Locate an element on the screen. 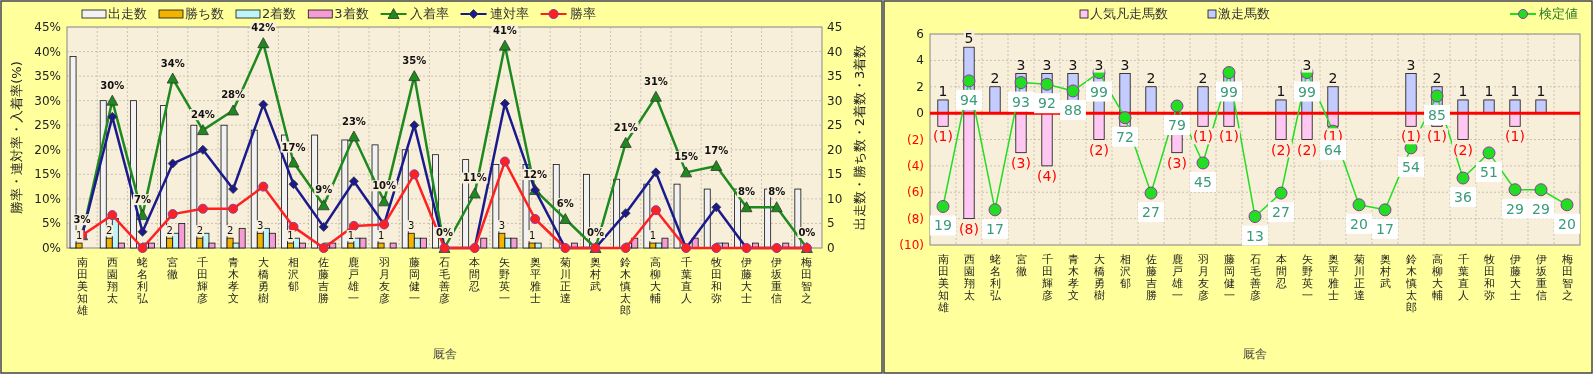 This screenshot has width=1594, height=375. data-label: 45 is located at coordinates (1203, 181).